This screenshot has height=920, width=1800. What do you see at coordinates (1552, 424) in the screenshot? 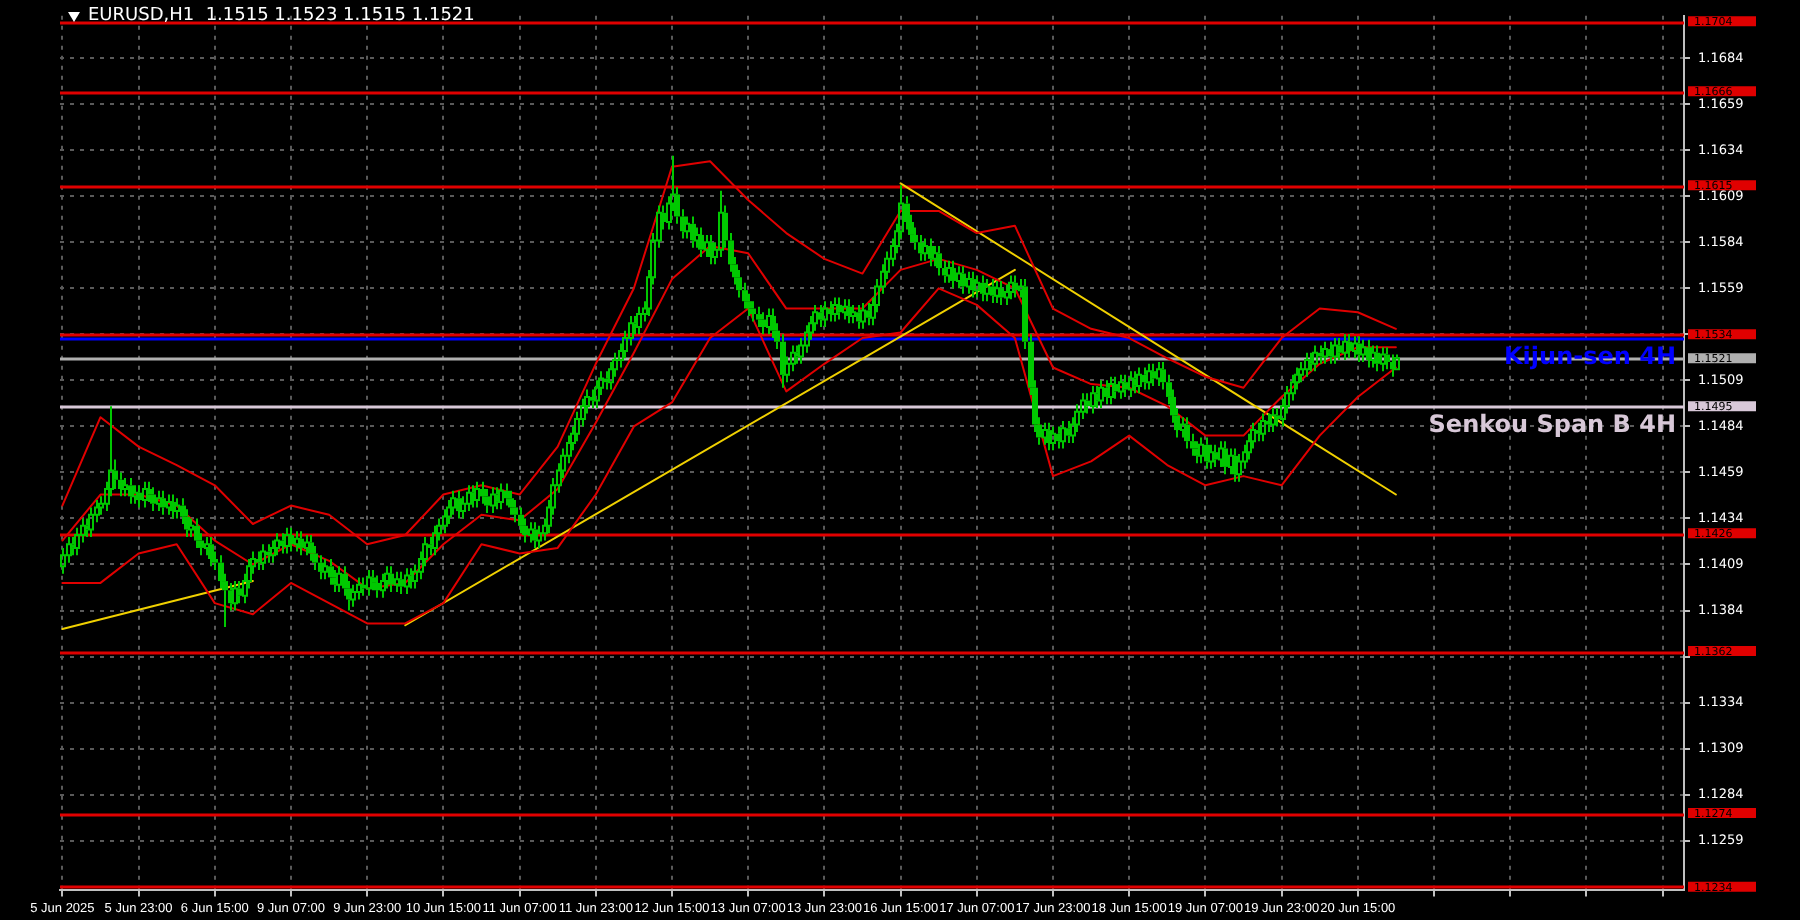
I see `annotation: Senkou Span B 4H` at bounding box center [1552, 424].